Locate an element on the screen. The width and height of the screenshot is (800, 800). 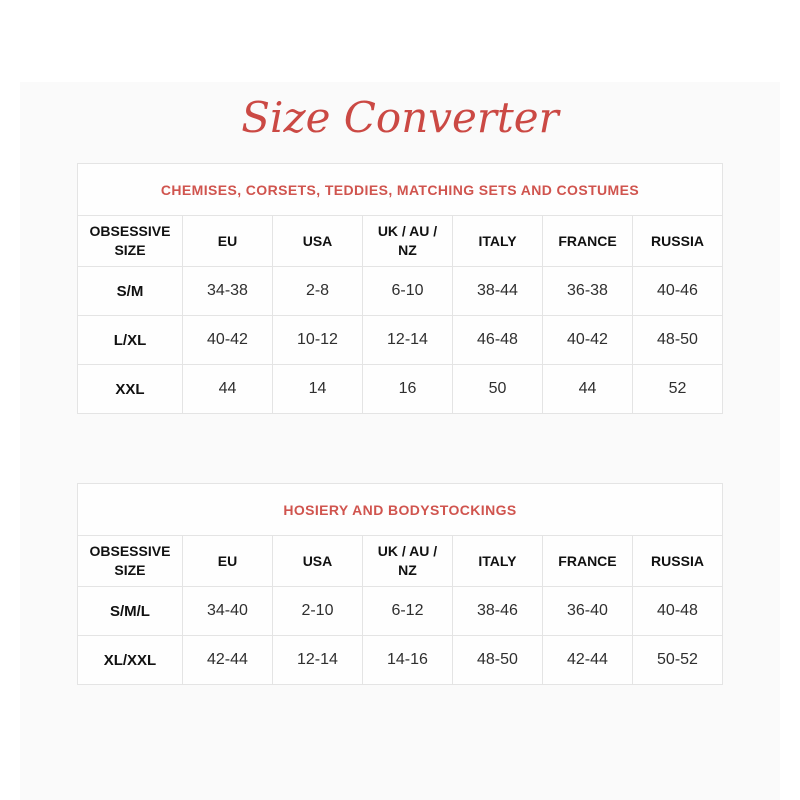
table-cell: 6-10 is located at coordinates (407, 291).